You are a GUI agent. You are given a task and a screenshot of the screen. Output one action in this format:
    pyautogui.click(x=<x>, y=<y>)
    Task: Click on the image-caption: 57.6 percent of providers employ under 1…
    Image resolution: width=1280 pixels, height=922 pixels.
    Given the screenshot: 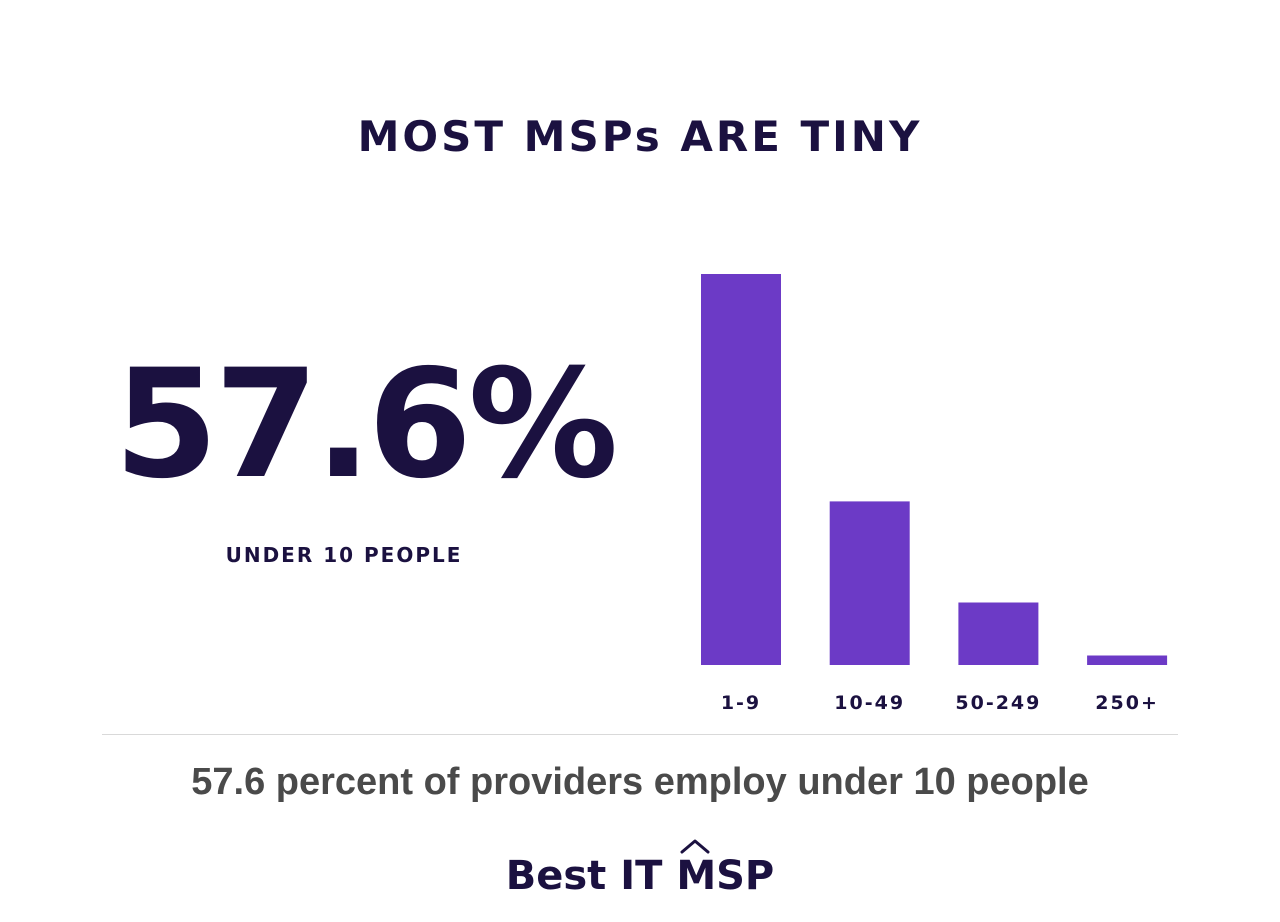 What is the action you would take?
    pyautogui.click(x=640, y=782)
    